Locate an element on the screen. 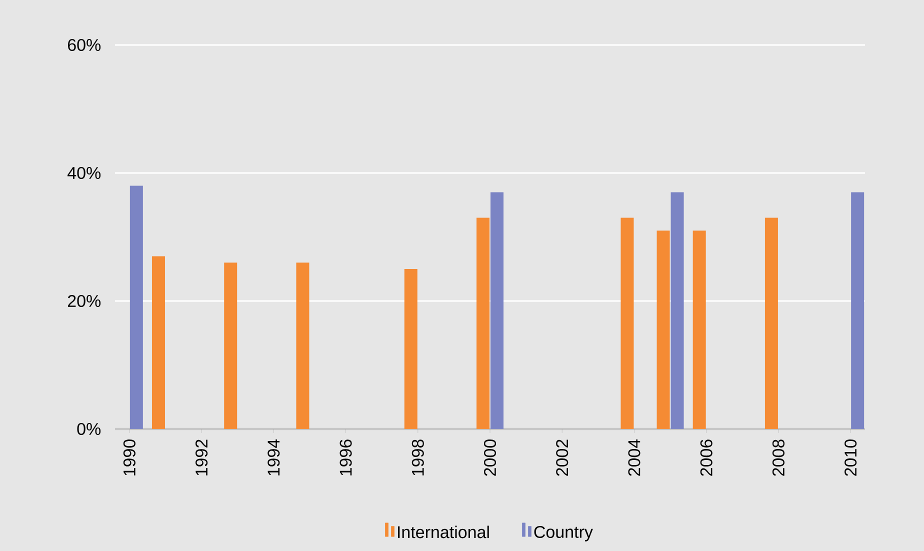 The image size is (924, 551). y-tick-label: 60% is located at coordinates (84, 45).